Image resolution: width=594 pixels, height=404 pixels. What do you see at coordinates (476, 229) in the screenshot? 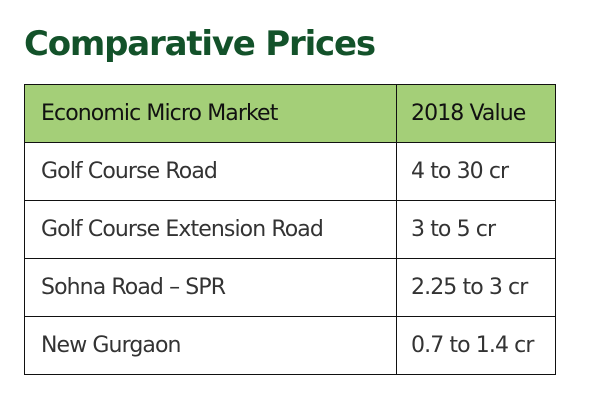
I see `value-cell: 3 to 5 cr` at bounding box center [476, 229].